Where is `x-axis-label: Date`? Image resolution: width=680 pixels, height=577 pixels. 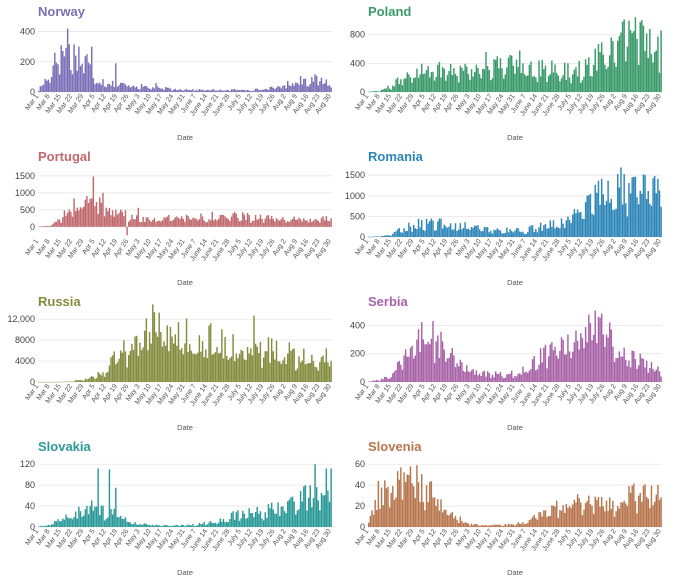
x-axis-label: Date is located at coordinates (515, 572).